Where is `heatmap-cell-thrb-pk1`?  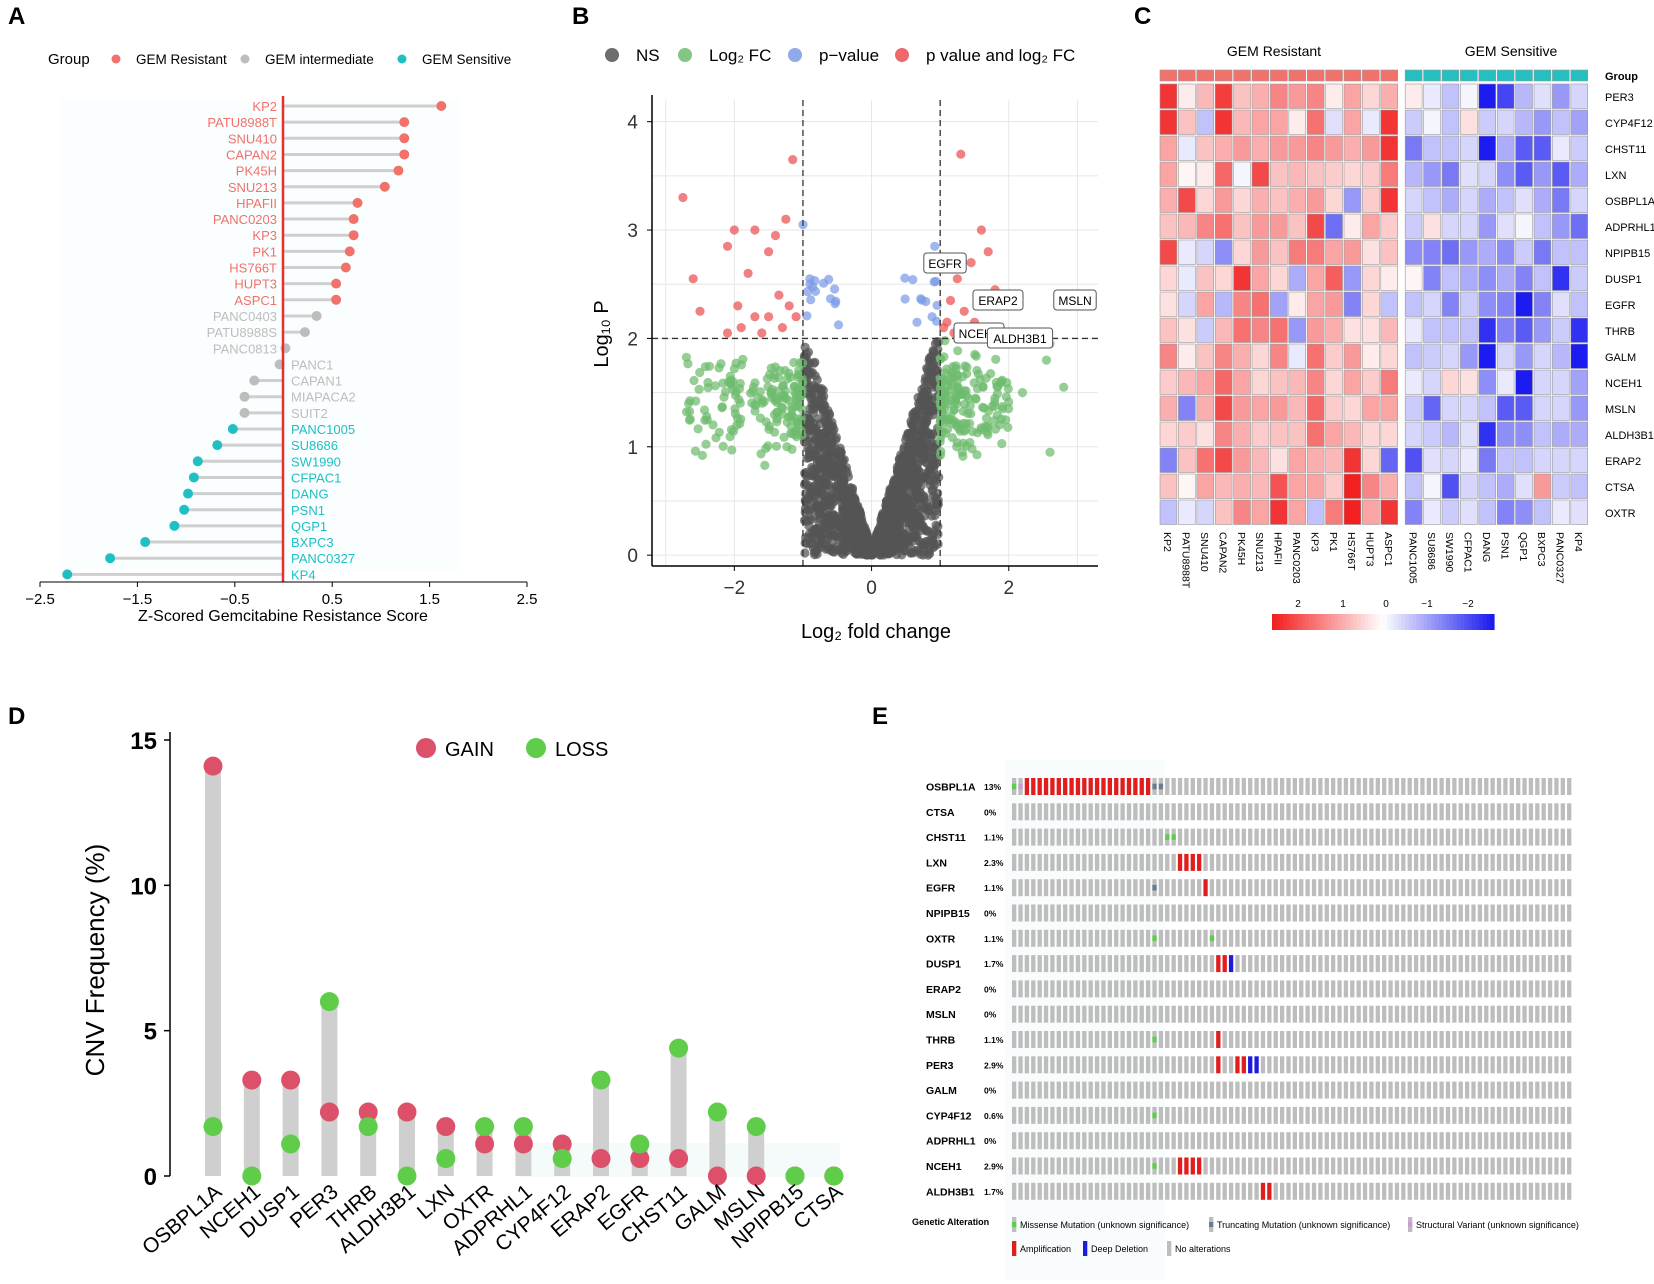 heatmap-cell-thrb-pk1 is located at coordinates (1334, 330).